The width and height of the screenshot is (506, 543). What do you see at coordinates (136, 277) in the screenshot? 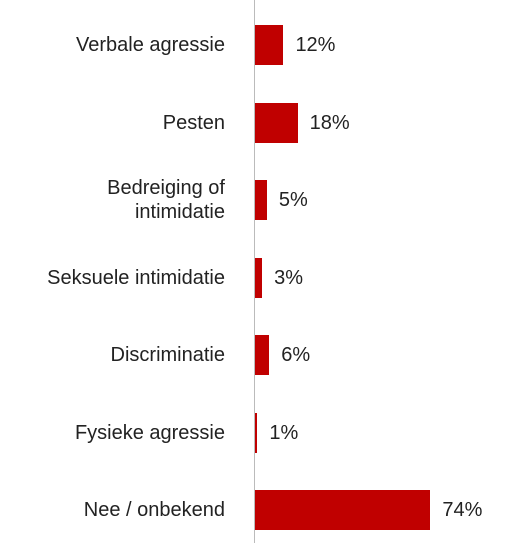
I see `category-label: Seksuele intimidatie` at bounding box center [136, 277].